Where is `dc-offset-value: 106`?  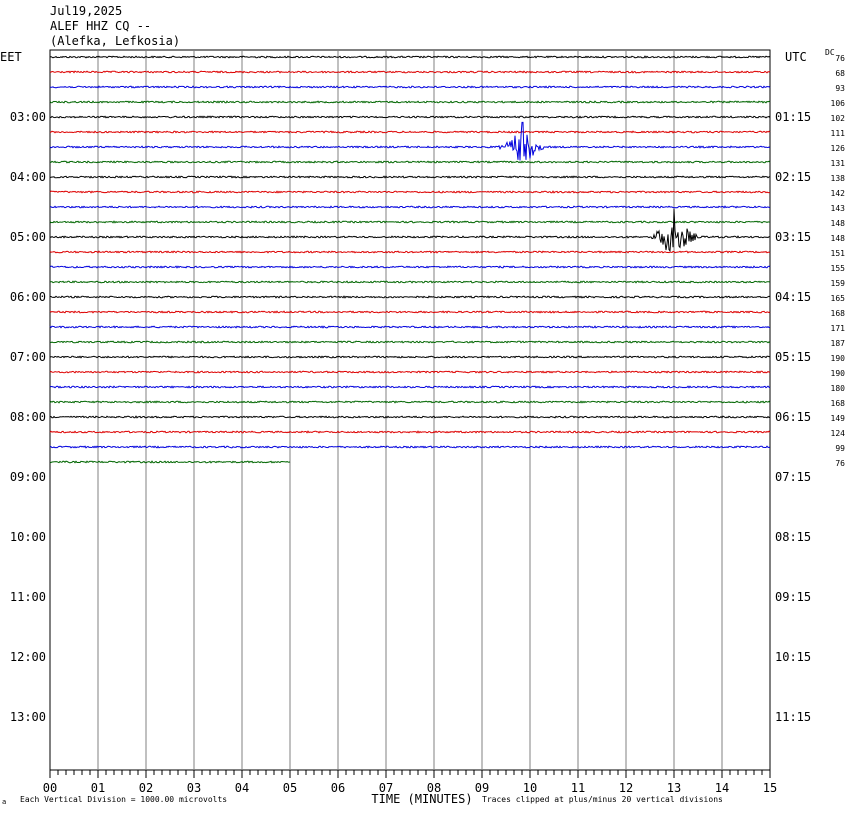
dc-offset-value: 106 is located at coordinates (838, 103).